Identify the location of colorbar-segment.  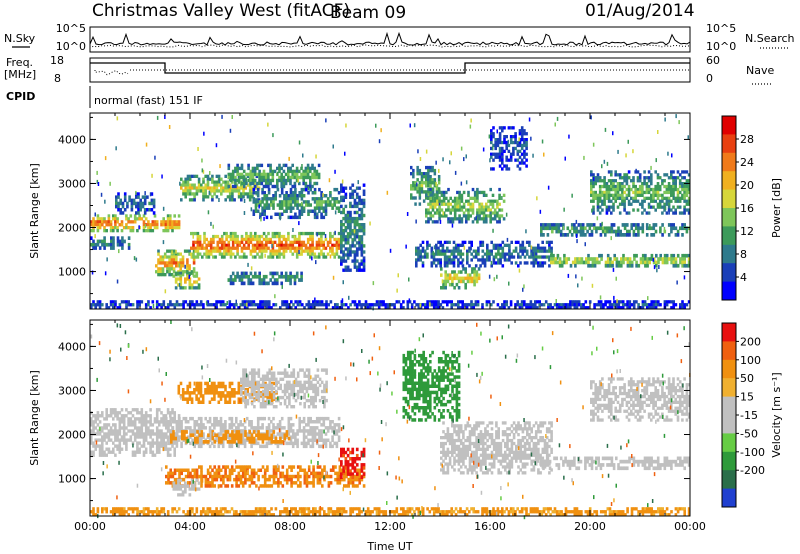
(729, 125).